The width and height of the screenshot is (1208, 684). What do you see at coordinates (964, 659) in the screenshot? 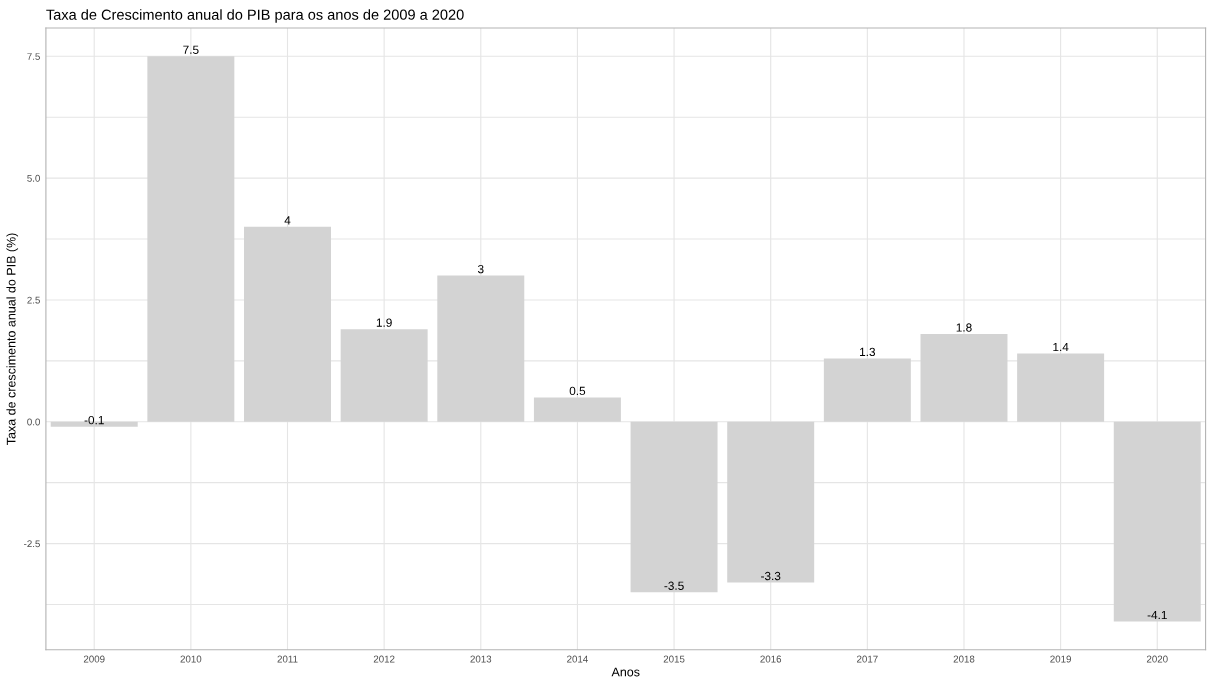
I see `x-tick-label: 2018` at bounding box center [964, 659].